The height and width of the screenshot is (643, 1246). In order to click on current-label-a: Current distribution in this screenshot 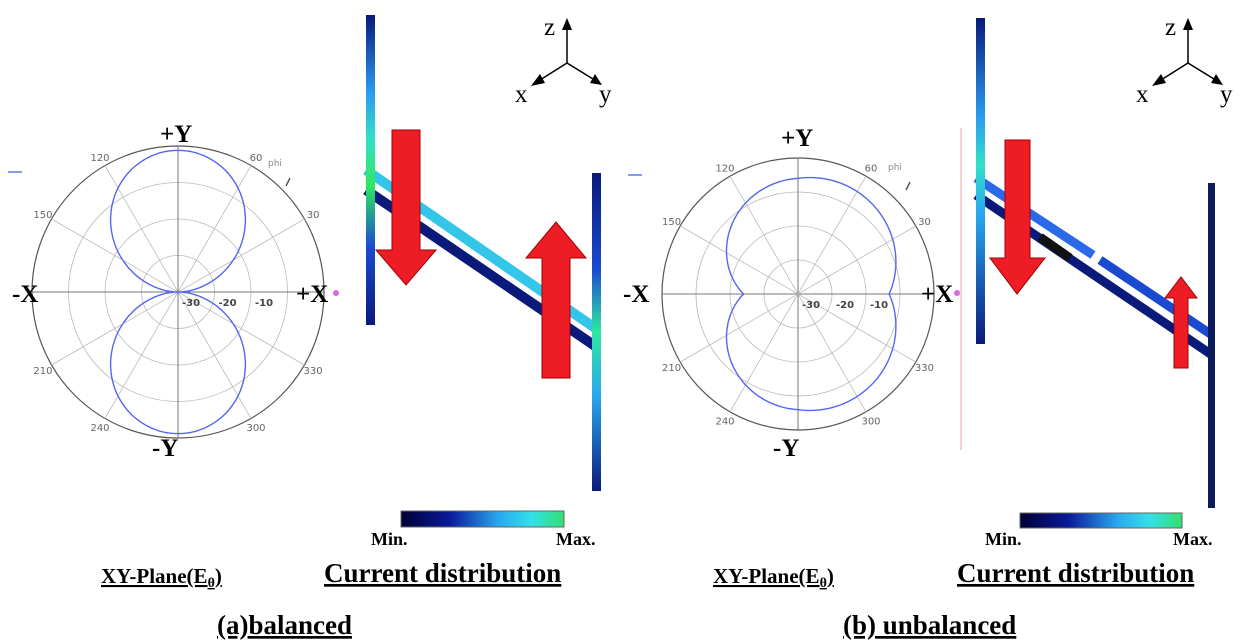, I will do `click(442, 573)`.